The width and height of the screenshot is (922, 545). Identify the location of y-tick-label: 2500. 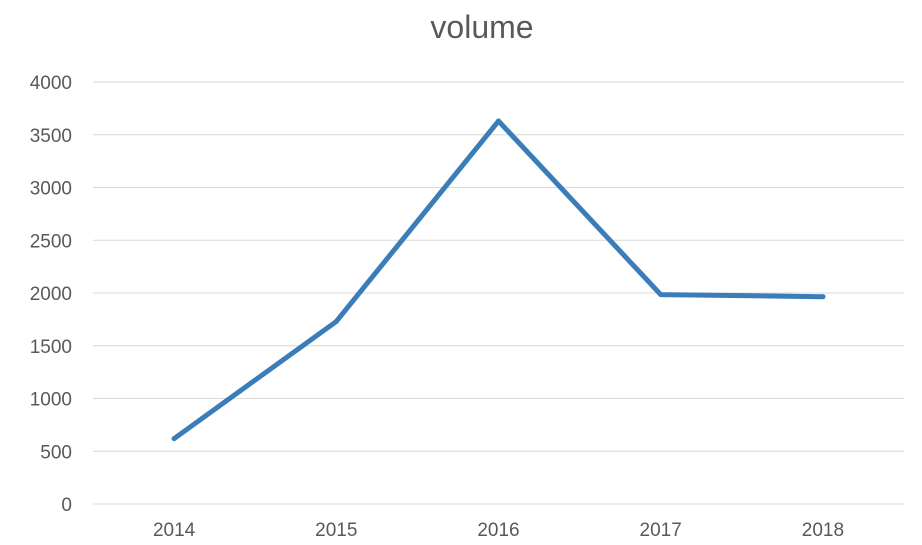
(51, 241).